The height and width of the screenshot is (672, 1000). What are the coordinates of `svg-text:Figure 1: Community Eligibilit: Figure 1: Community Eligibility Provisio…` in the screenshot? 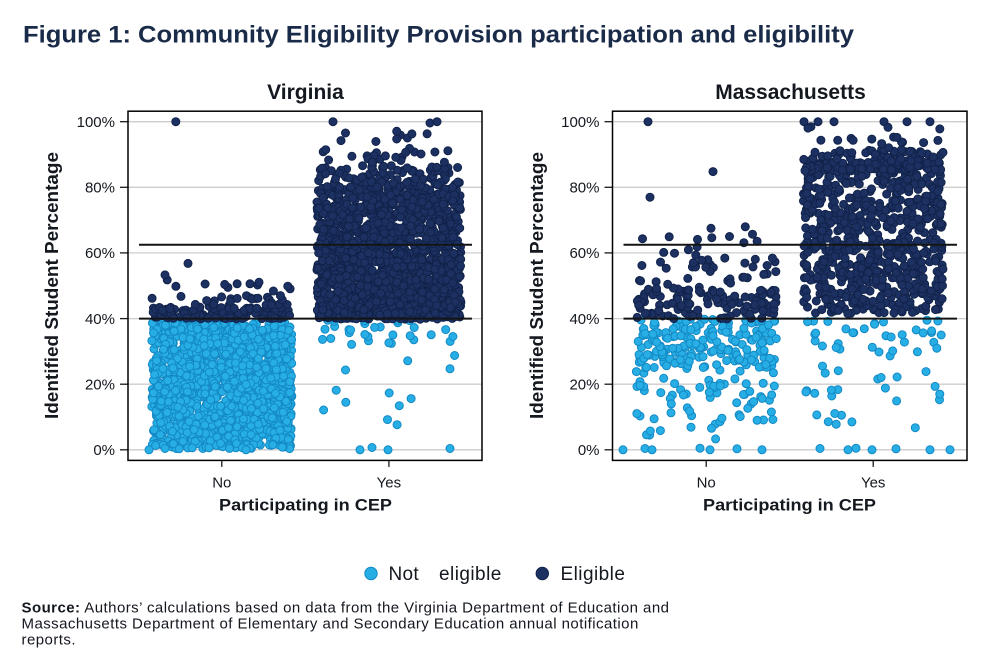 It's located at (439, 35).